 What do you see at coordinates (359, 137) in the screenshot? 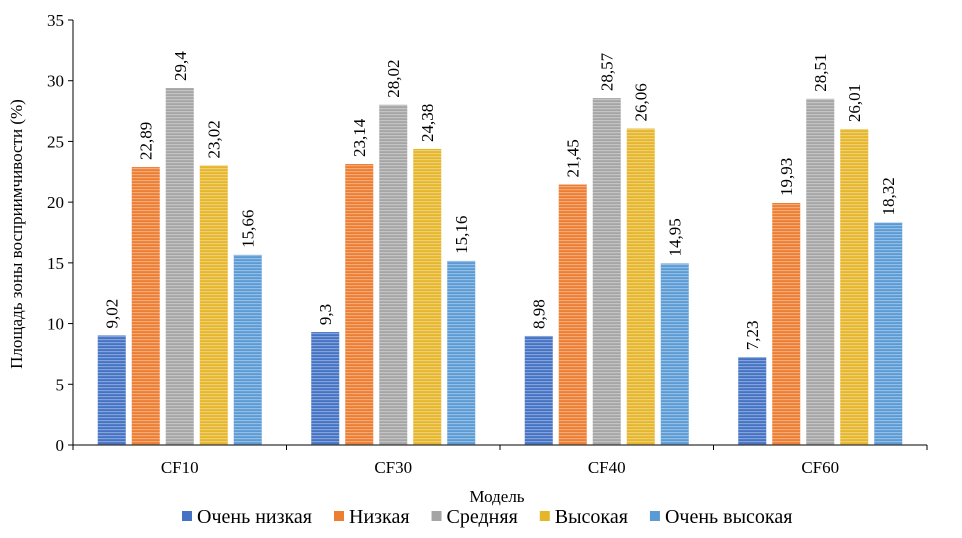
I see `data-label: 23,14` at bounding box center [359, 137].